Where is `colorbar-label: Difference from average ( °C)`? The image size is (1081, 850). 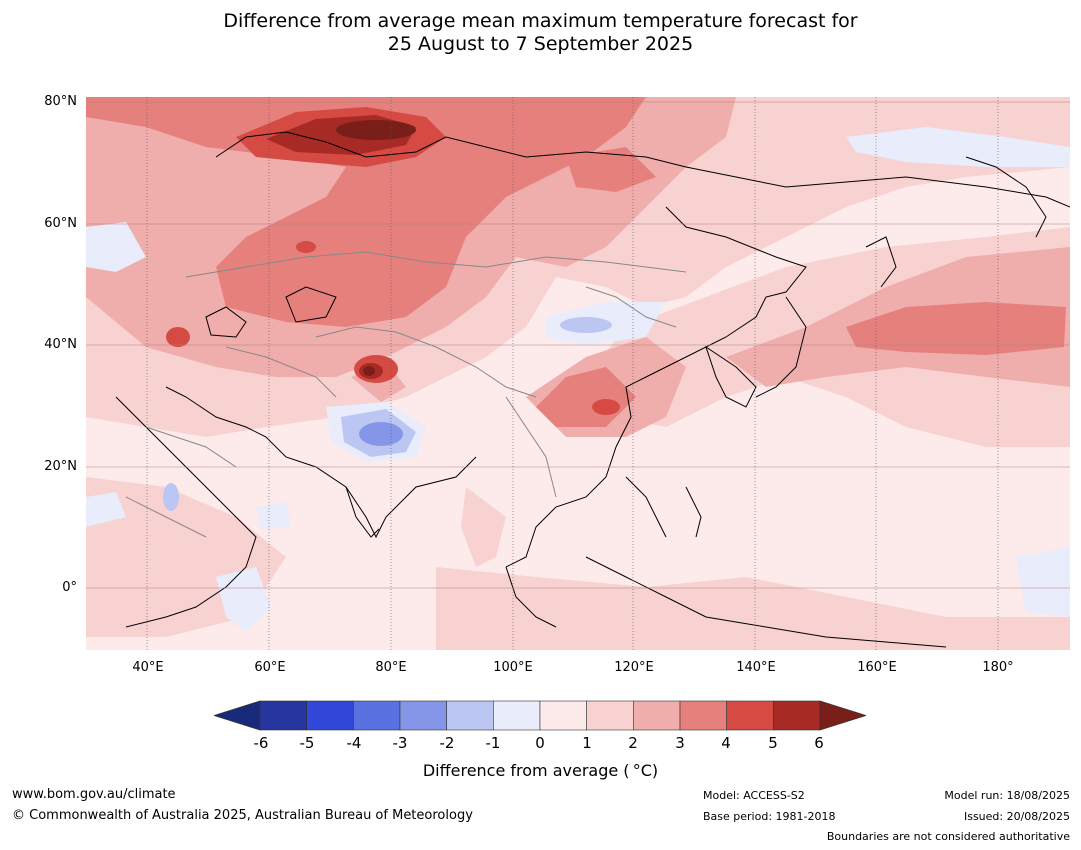 colorbar-label: Difference from average ( °C) is located at coordinates (540, 770).